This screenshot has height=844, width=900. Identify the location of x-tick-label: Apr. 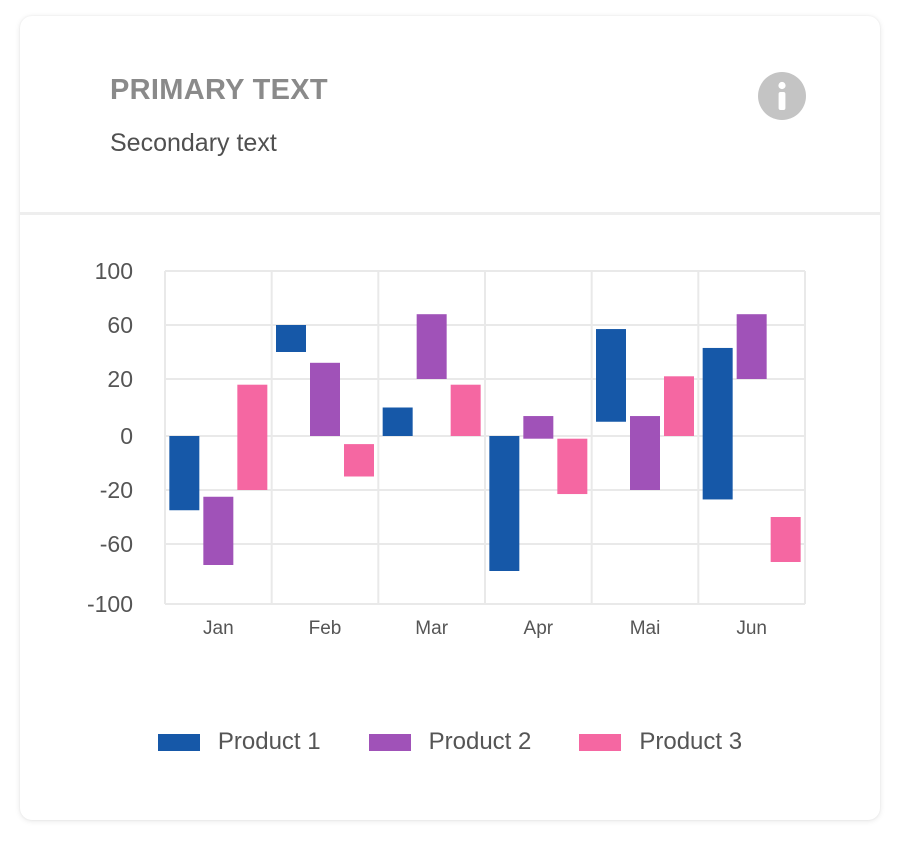
(539, 628).